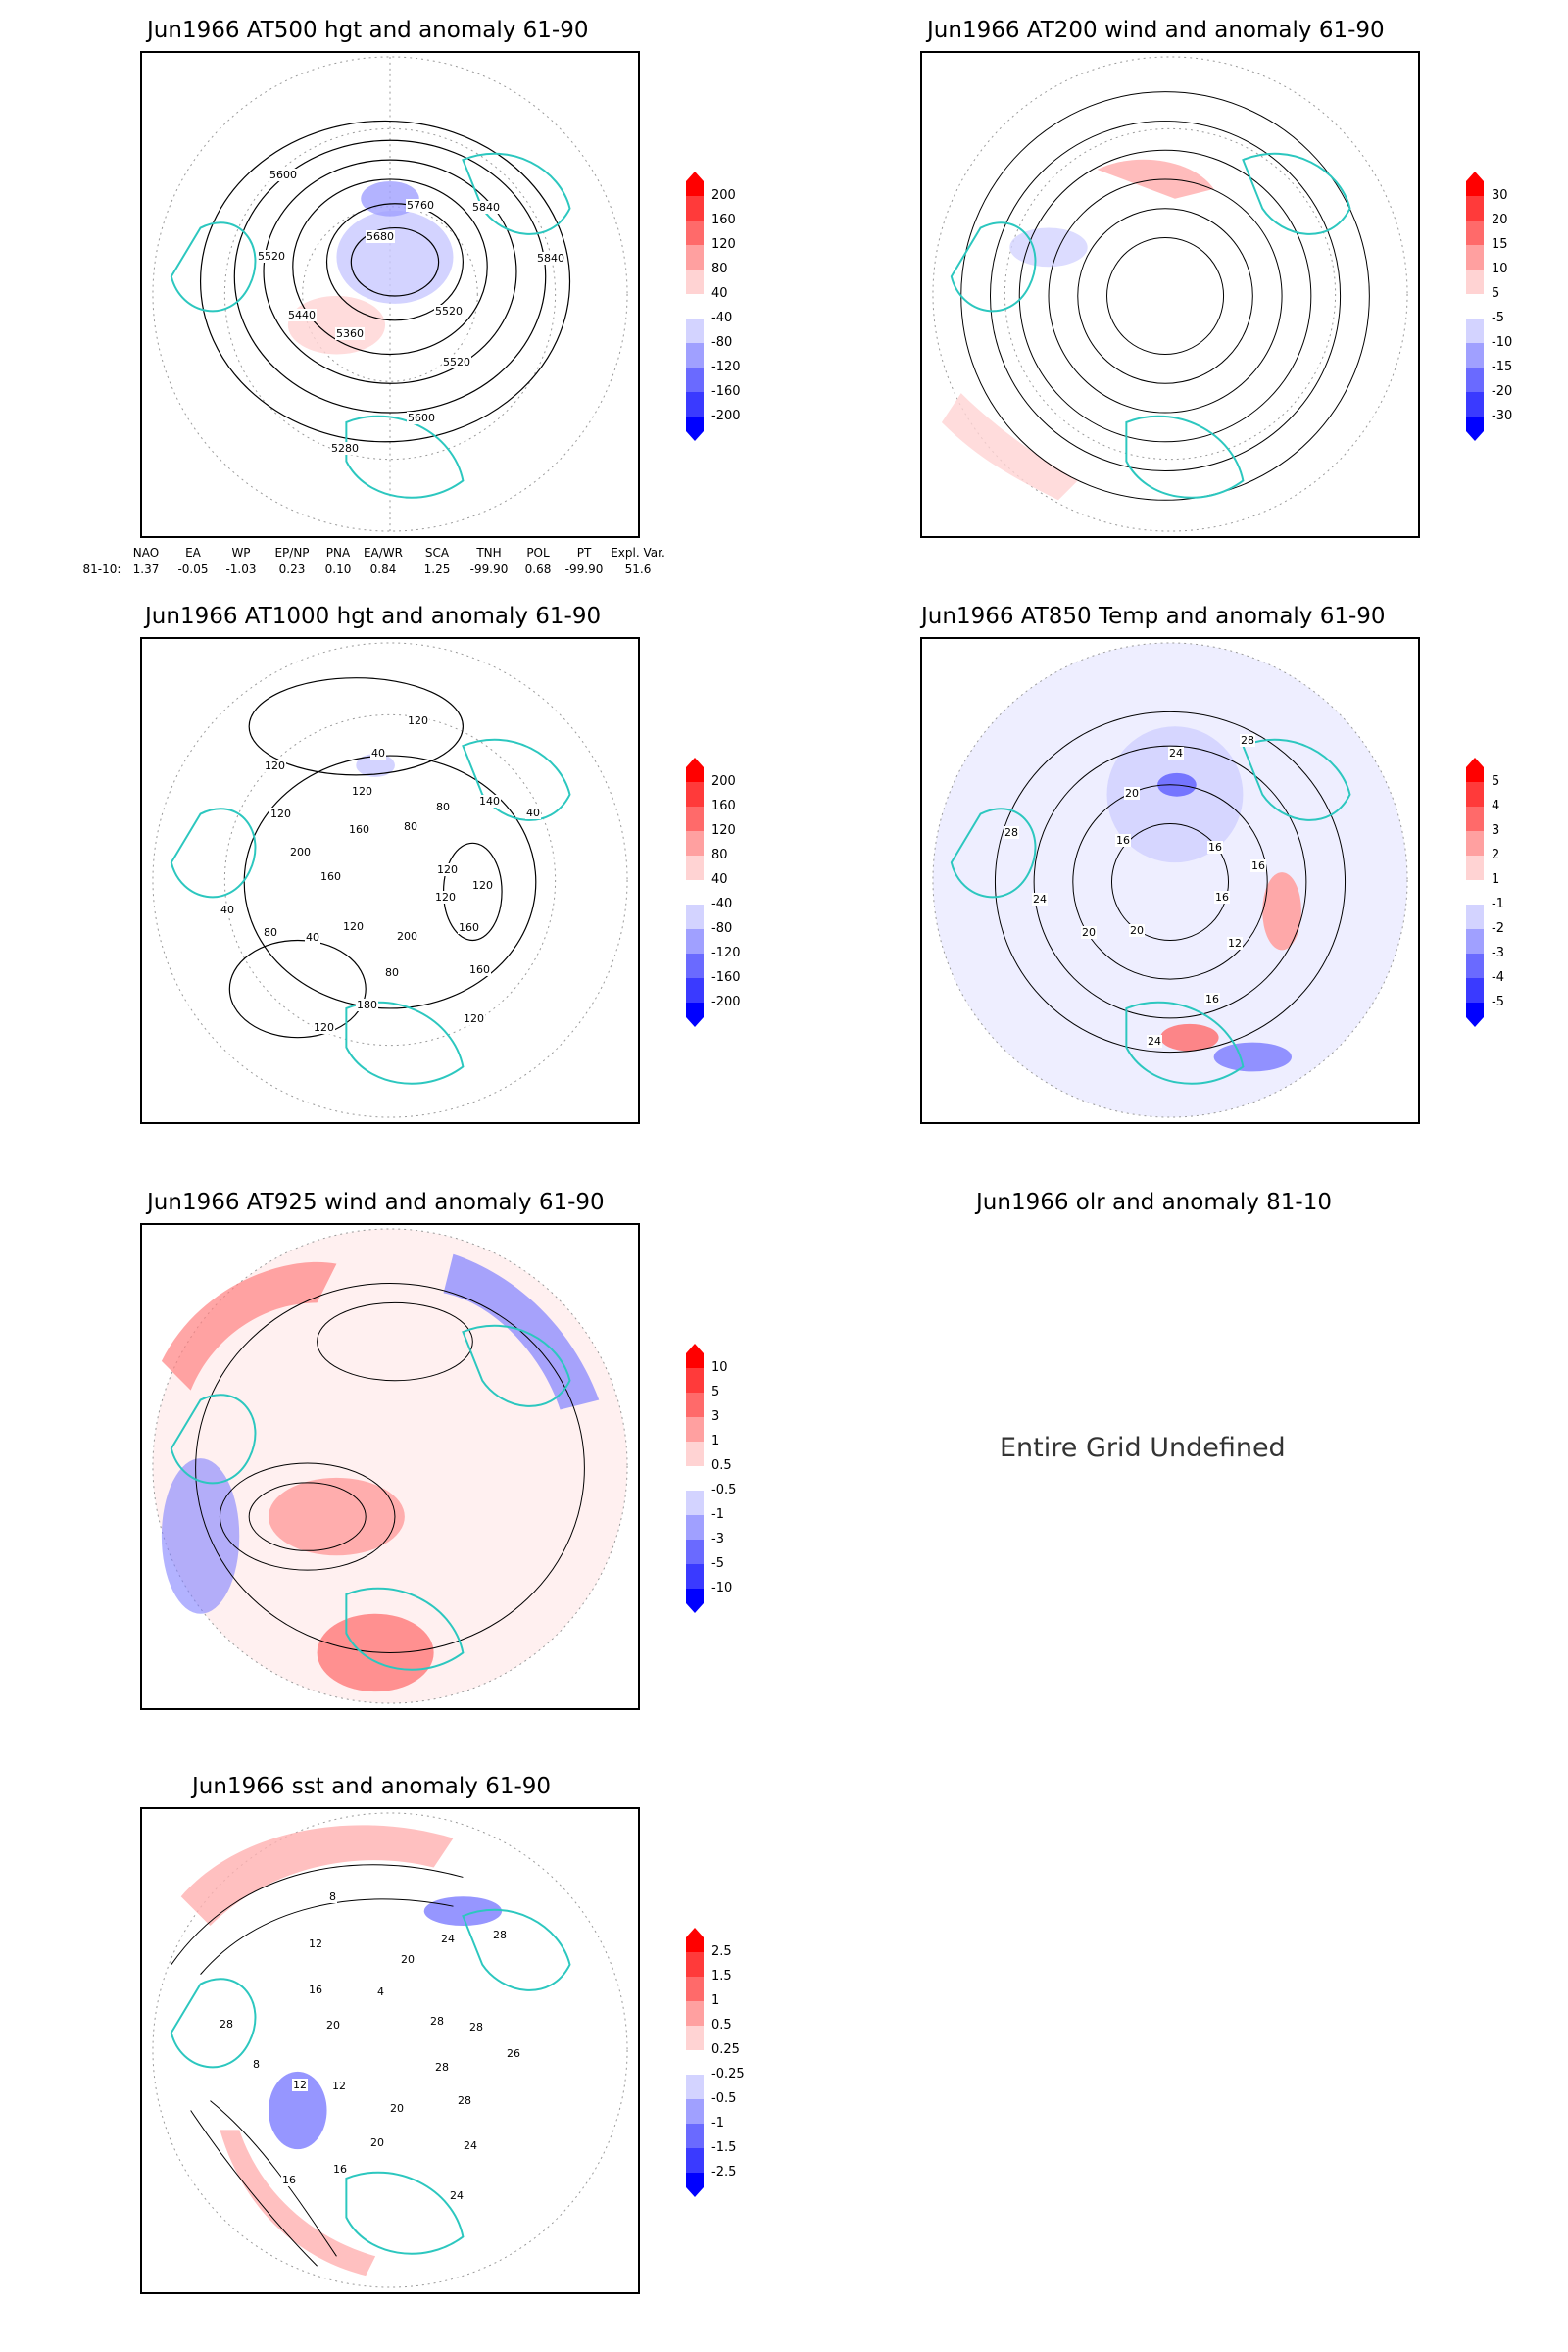 This screenshot has height=2352, width=1568. I want to click on index-header: EA, so click(193, 553).